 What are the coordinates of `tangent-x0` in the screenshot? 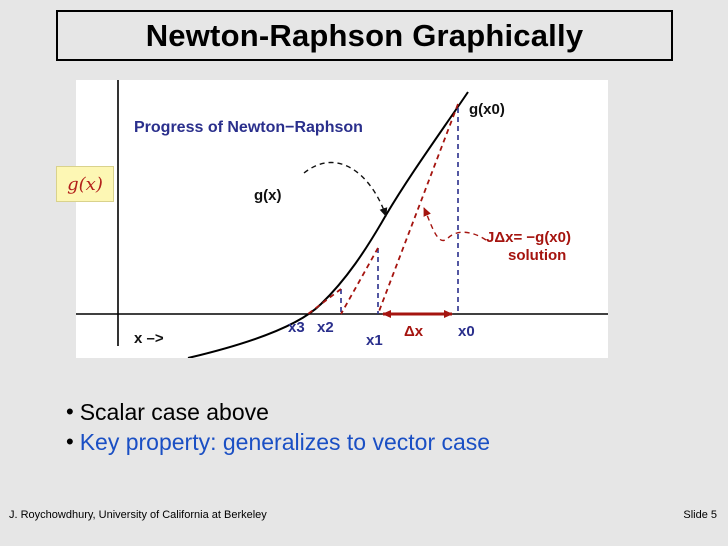 It's located at (418, 209).